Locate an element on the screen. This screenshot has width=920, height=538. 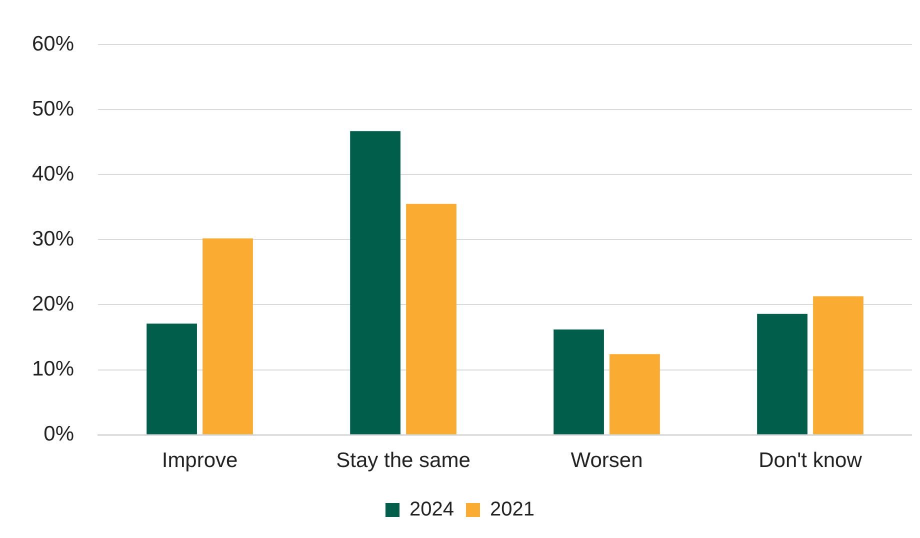
legend-label: 2024 is located at coordinates (432, 509).